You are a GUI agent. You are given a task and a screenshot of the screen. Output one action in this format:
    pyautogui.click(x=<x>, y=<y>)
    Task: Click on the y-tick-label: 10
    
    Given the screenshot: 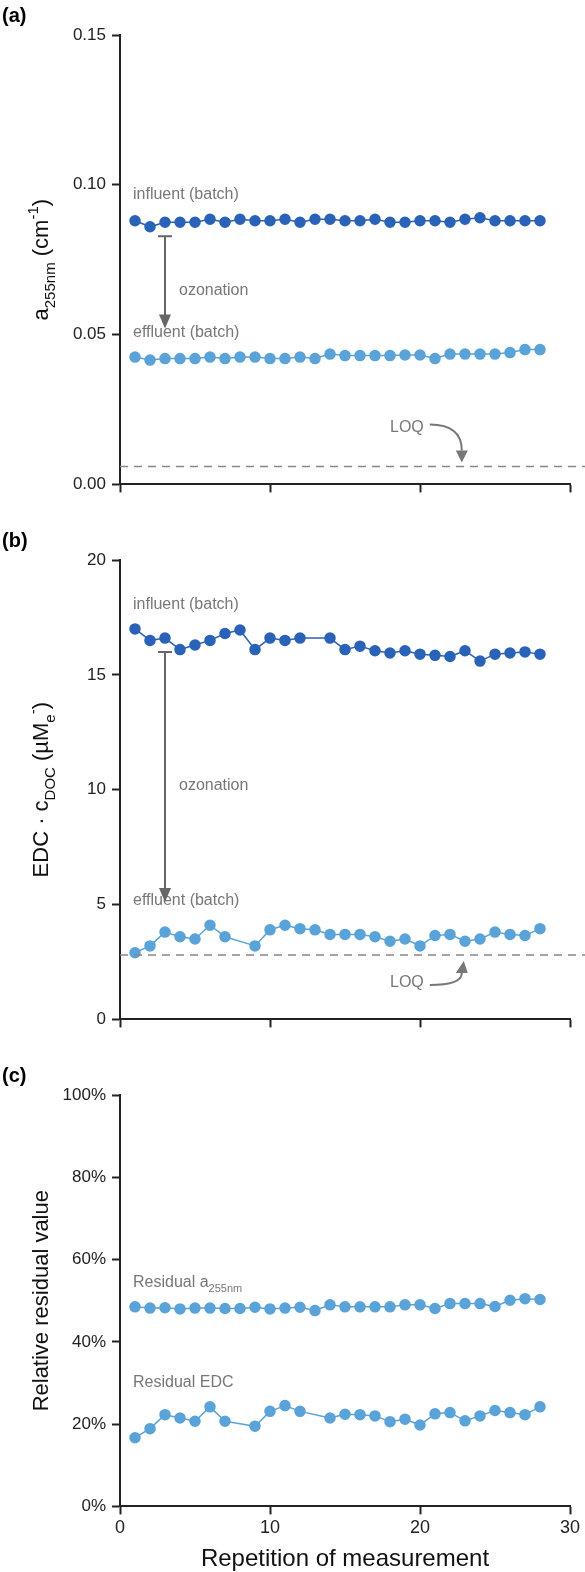 What is the action you would take?
    pyautogui.click(x=96, y=789)
    